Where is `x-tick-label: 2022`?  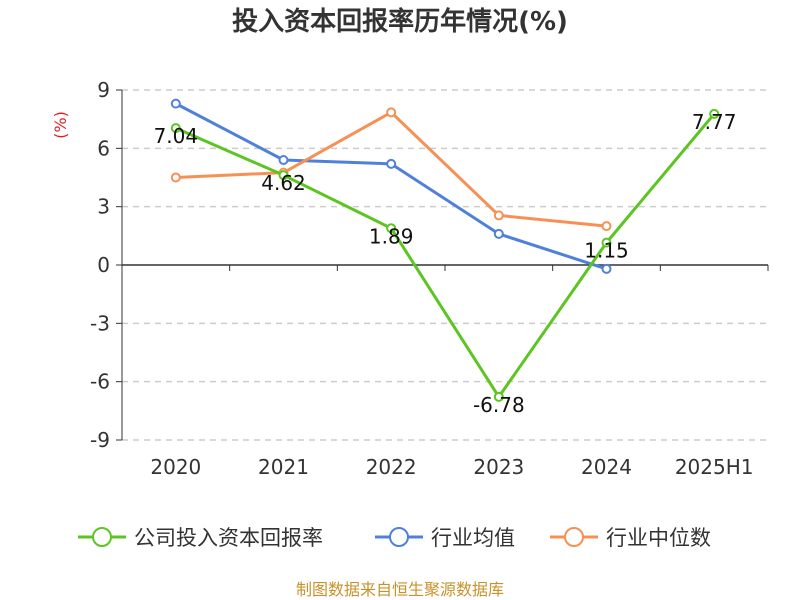 x-tick-label: 2022 is located at coordinates (391, 467).